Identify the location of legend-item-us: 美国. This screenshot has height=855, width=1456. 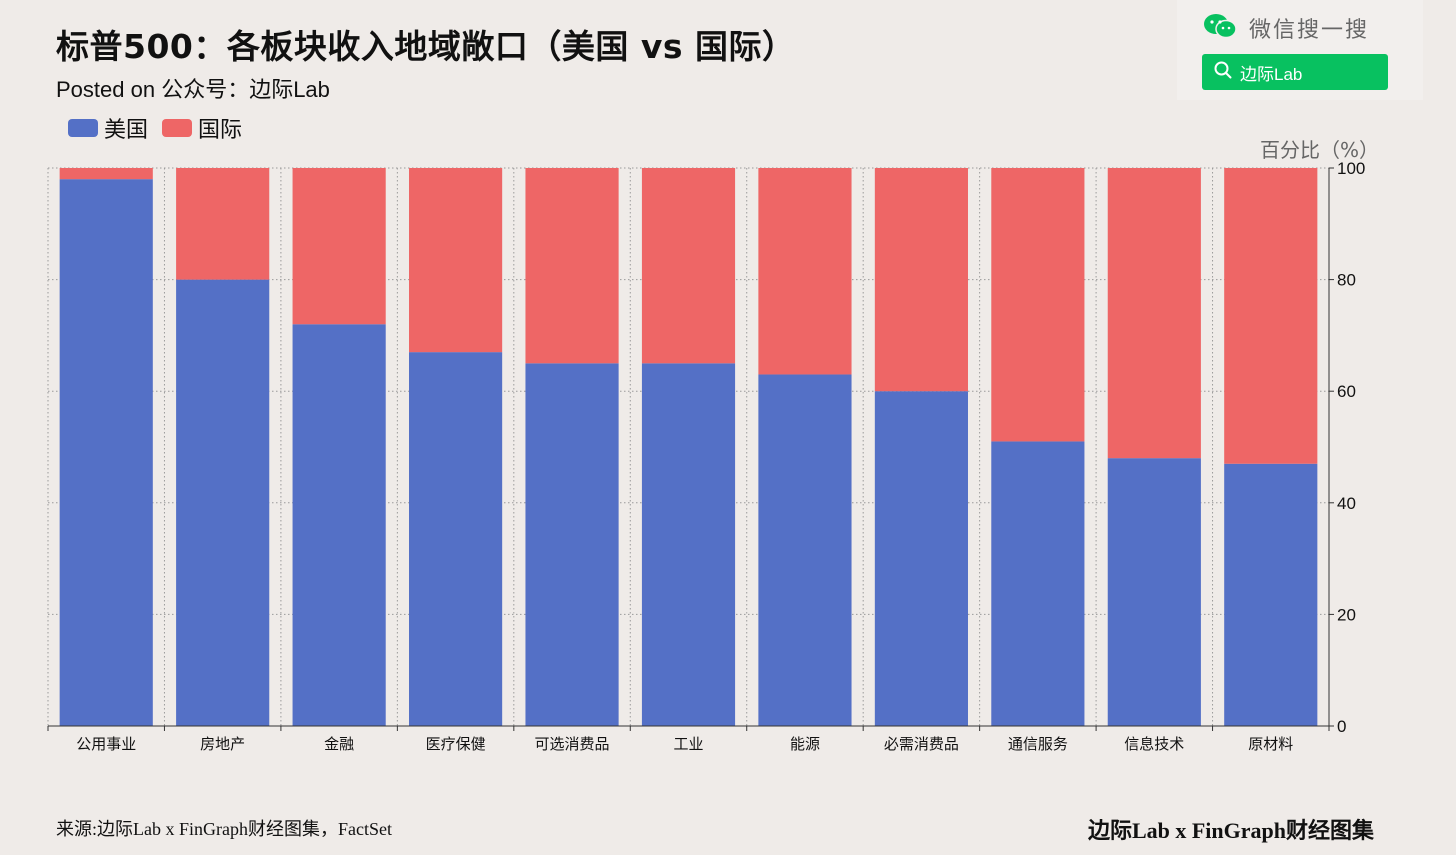
(108, 128).